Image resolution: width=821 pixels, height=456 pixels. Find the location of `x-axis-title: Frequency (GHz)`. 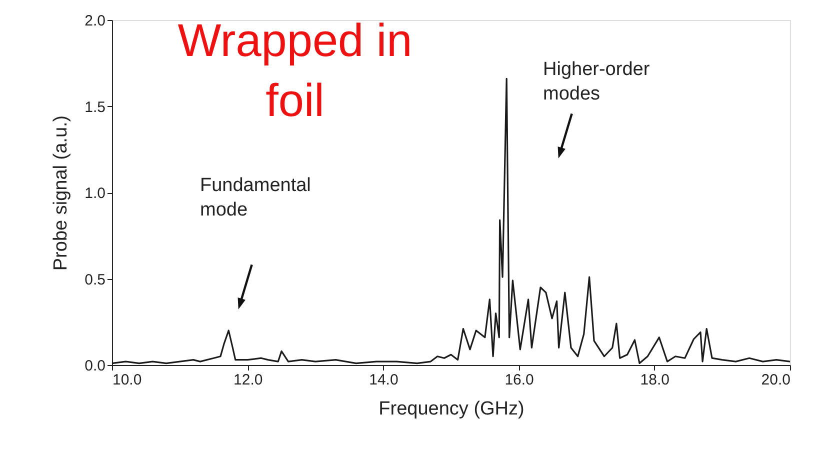

x-axis-title: Frequency (GHz) is located at coordinates (451, 409).